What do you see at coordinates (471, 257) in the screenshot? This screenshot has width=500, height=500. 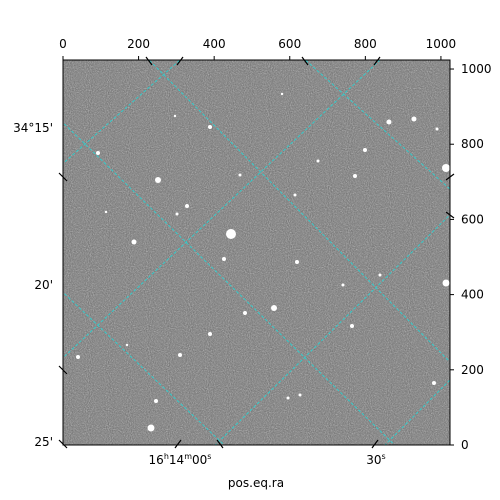 I see `right-pixel-axis: 0 200 400 600 800 1000` at bounding box center [471, 257].